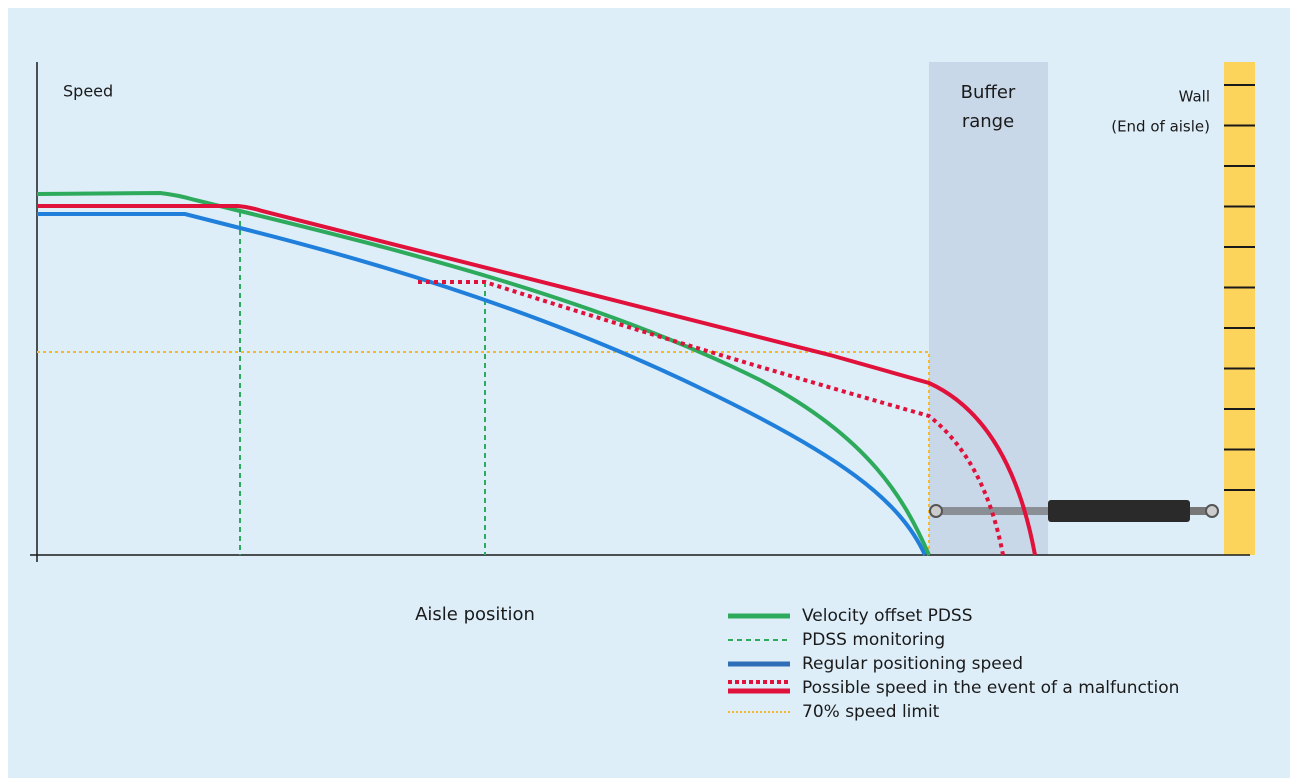 This screenshot has height=778, width=1290. I want to click on legend-label: PDSS monitoring, so click(873, 640).